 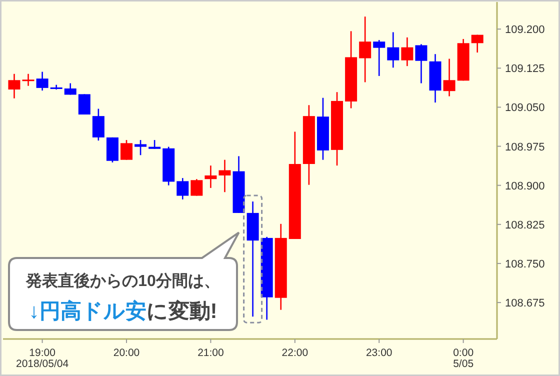 What do you see at coordinates (295, 353) in the screenshot?
I see `x-tick-label: 22:00` at bounding box center [295, 353].